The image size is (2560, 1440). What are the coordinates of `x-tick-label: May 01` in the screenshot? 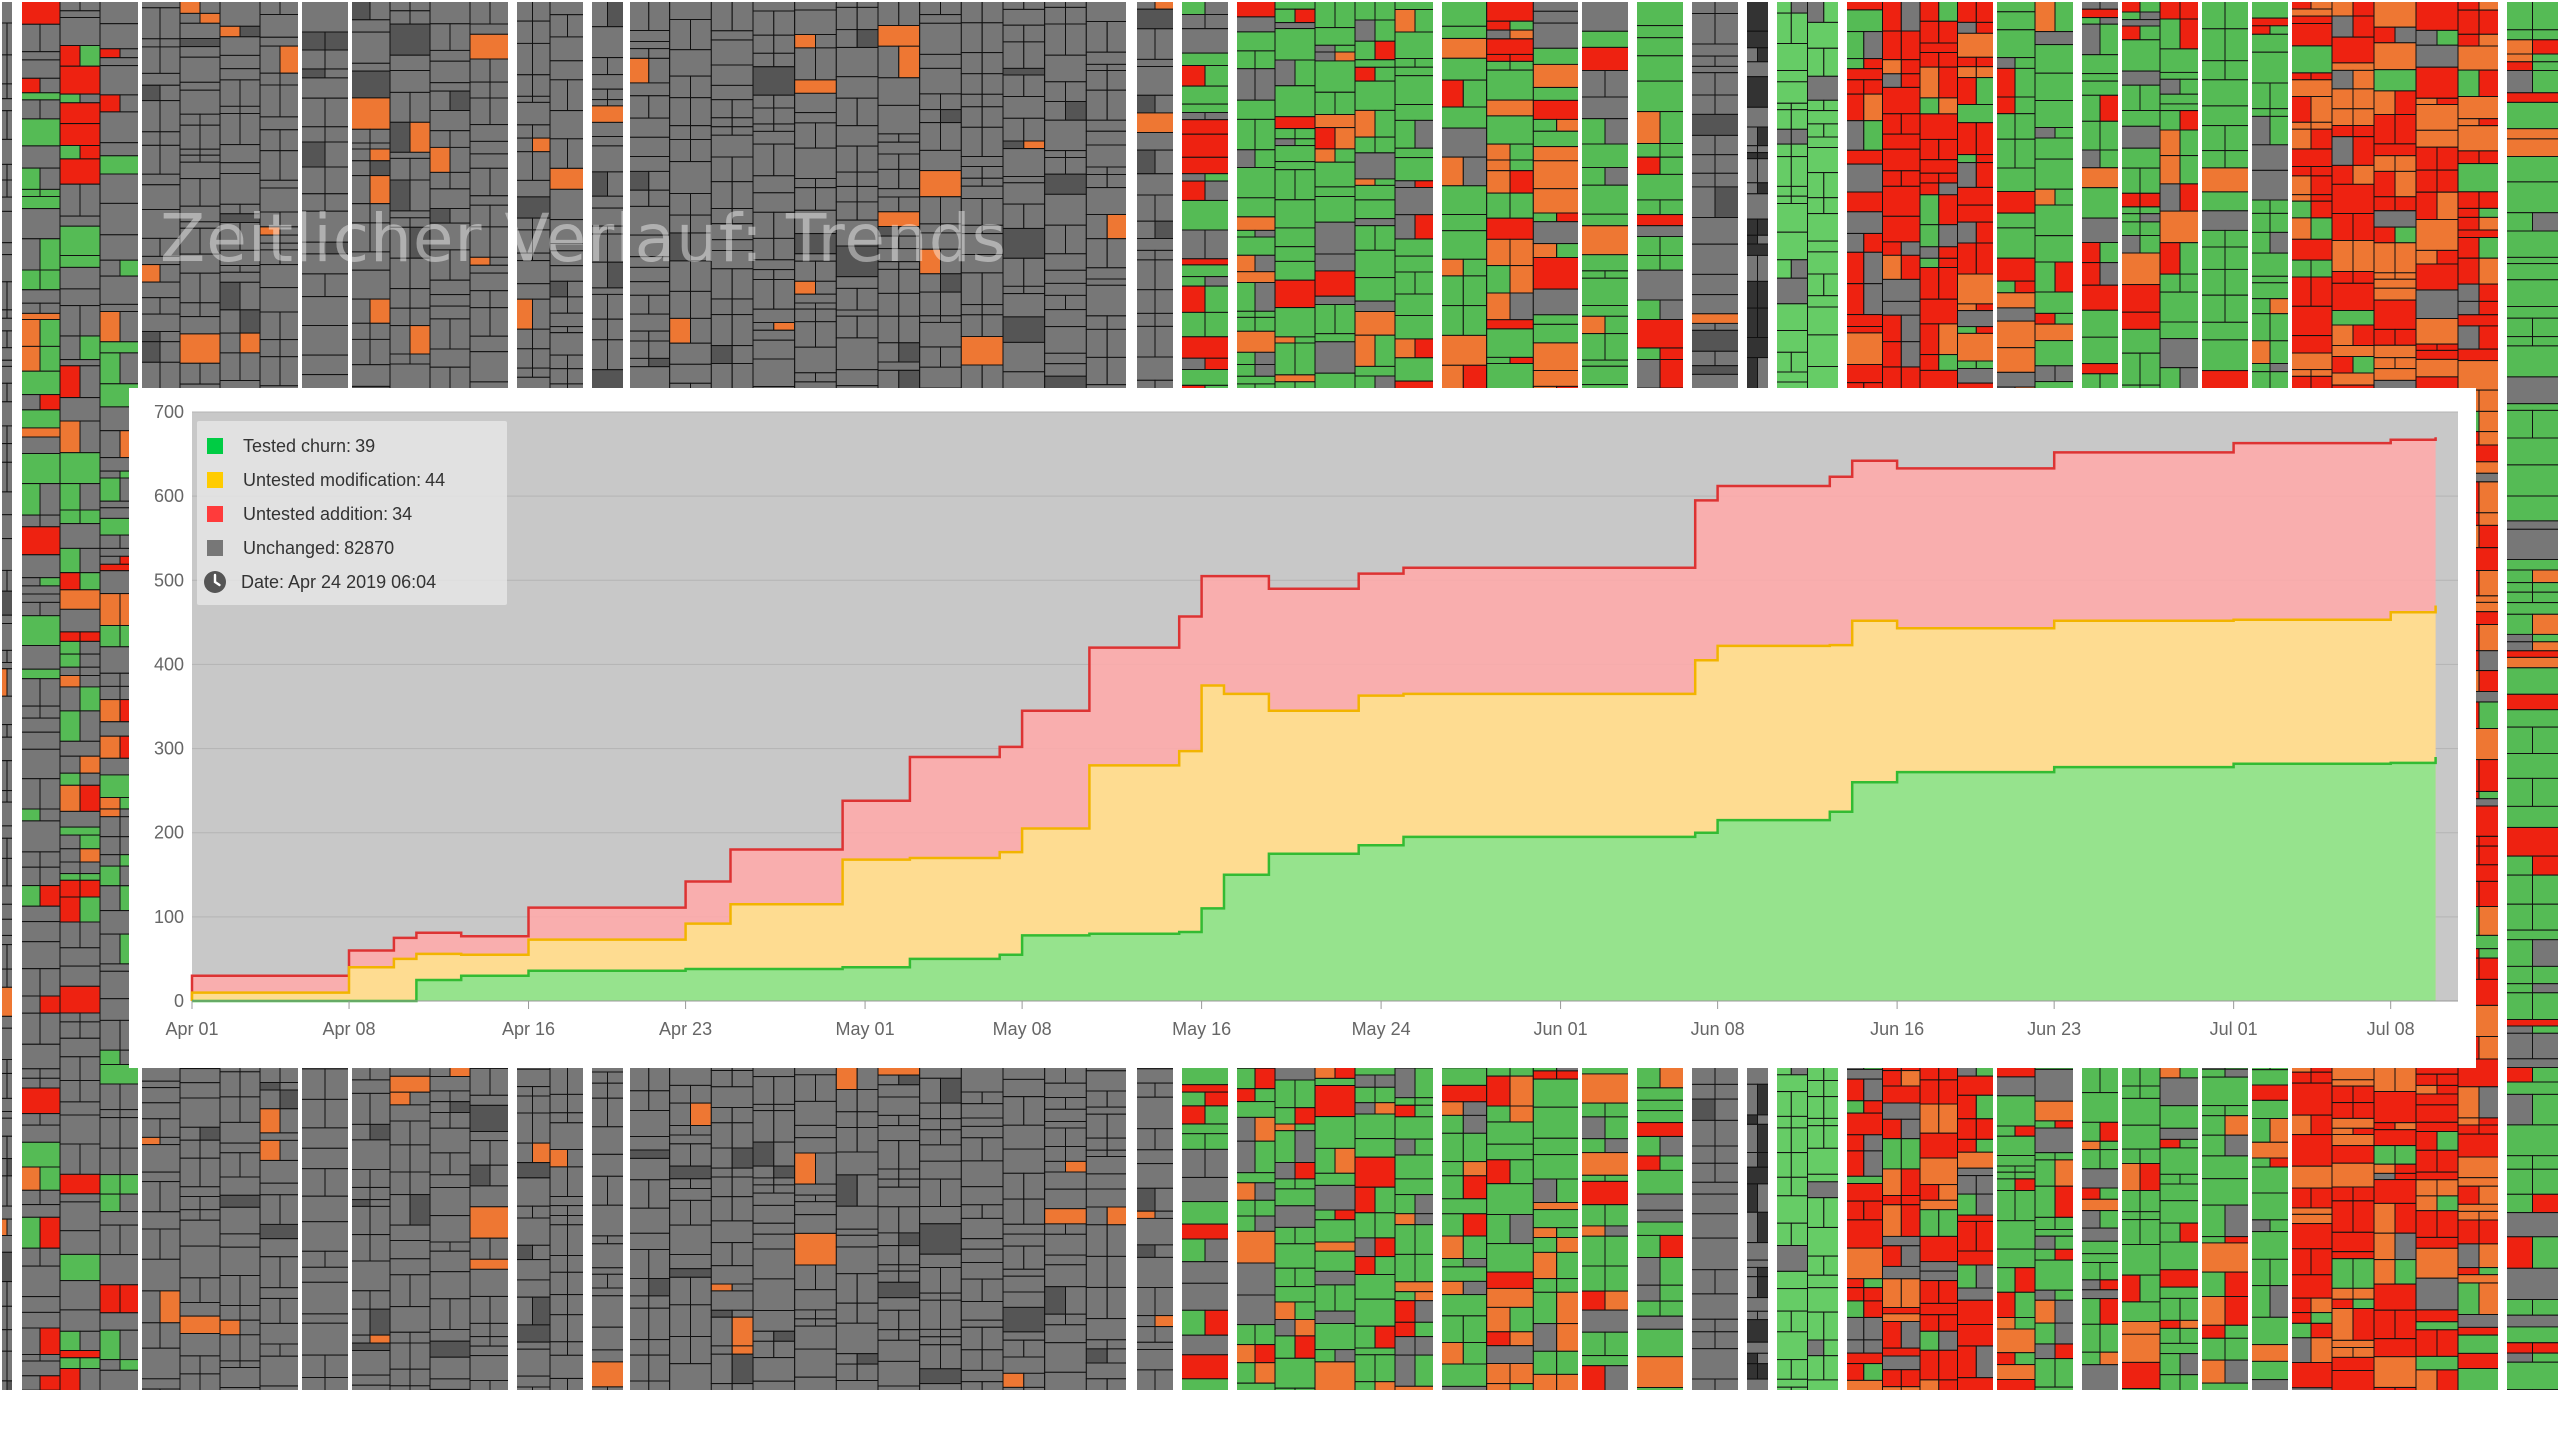 It's located at (865, 1029).